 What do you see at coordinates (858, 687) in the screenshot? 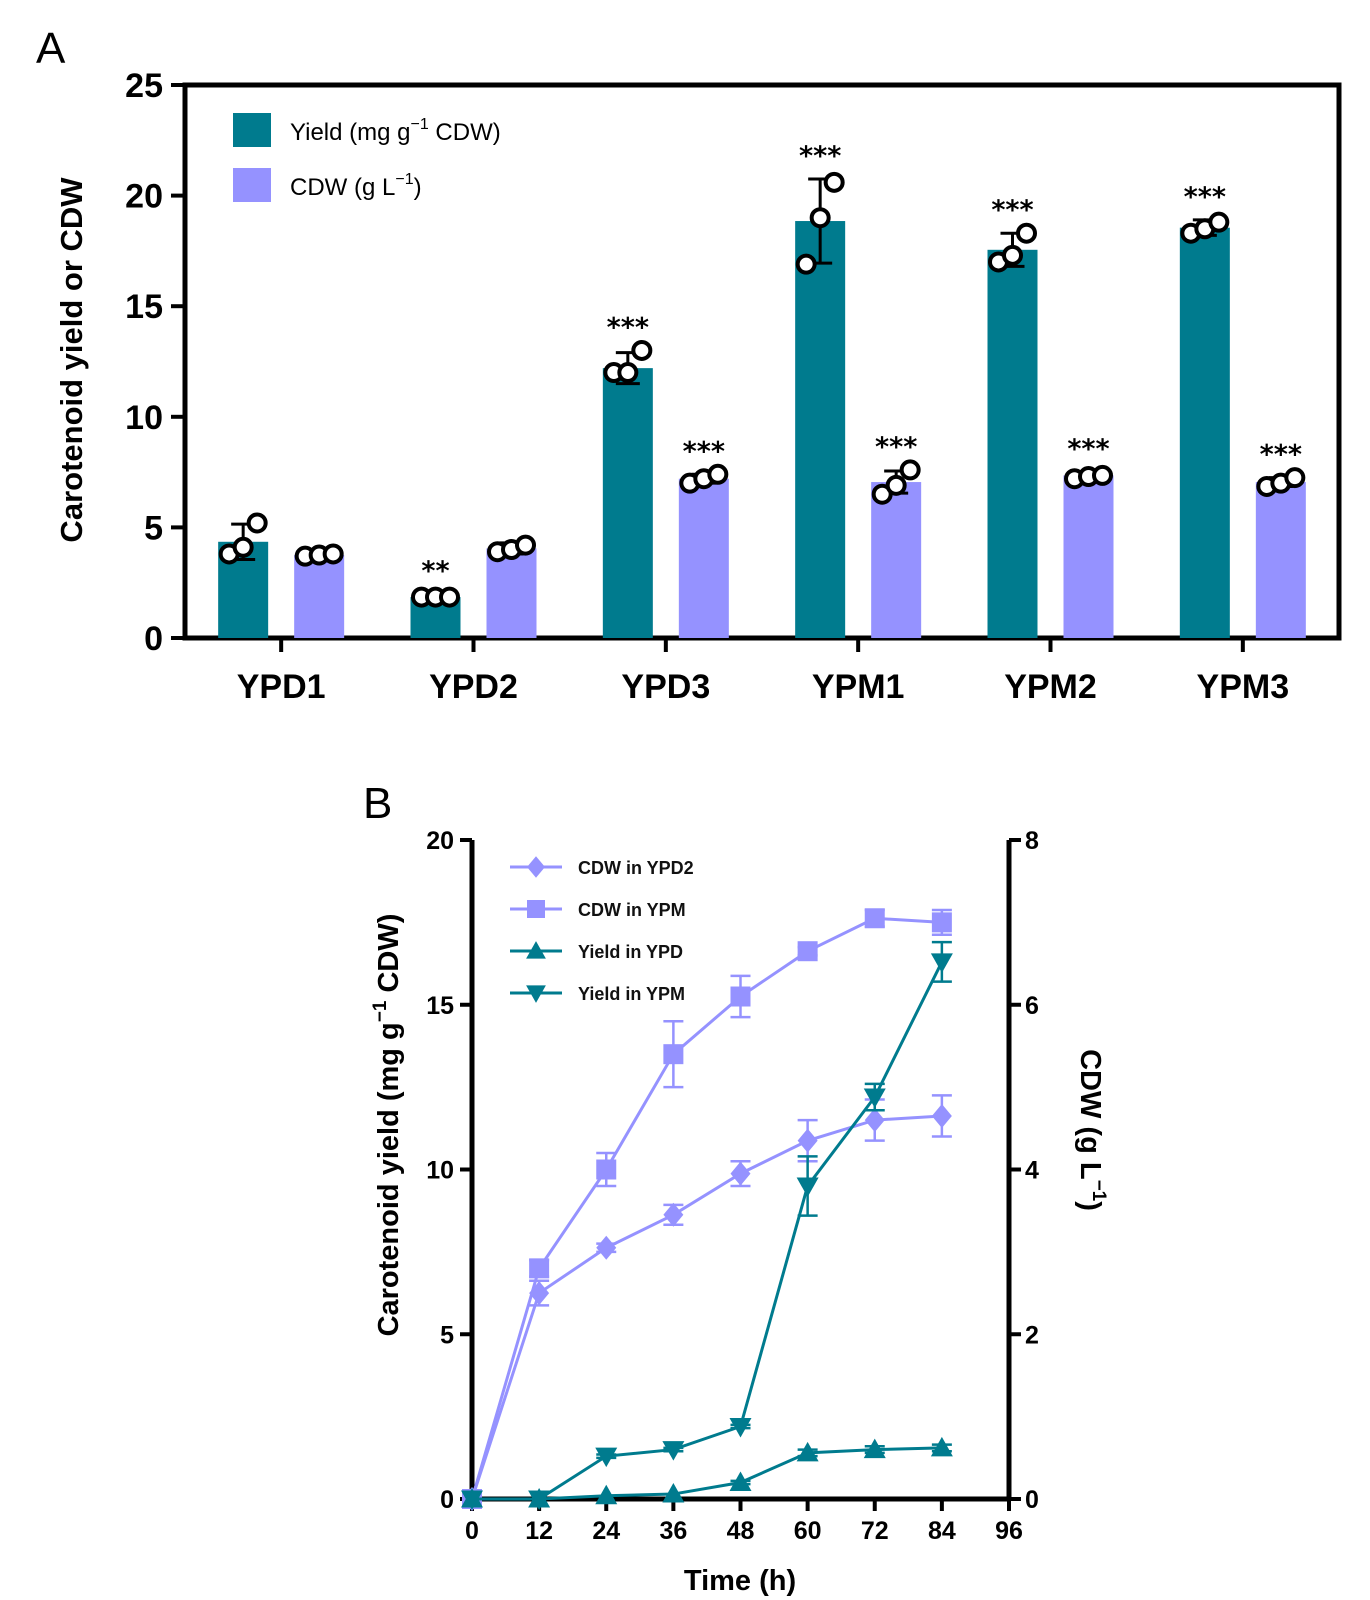
I see `x-tick-label: YPM1` at bounding box center [858, 687].